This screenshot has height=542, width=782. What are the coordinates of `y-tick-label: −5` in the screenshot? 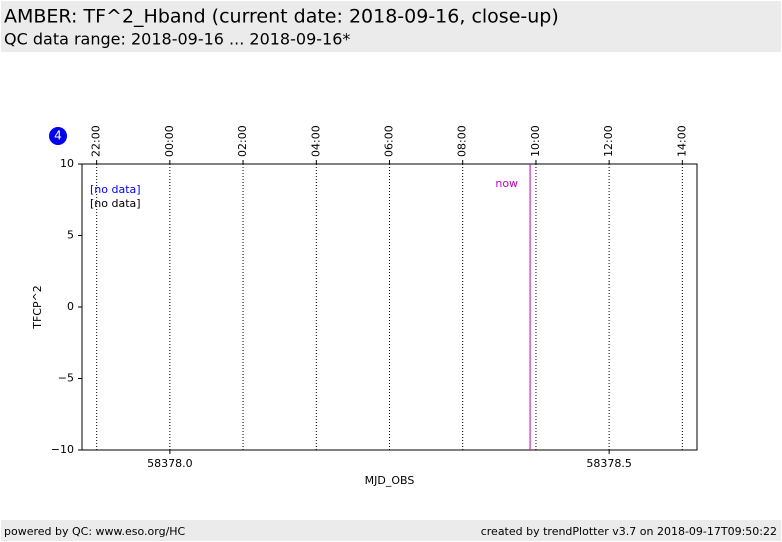 It's located at (66, 378).